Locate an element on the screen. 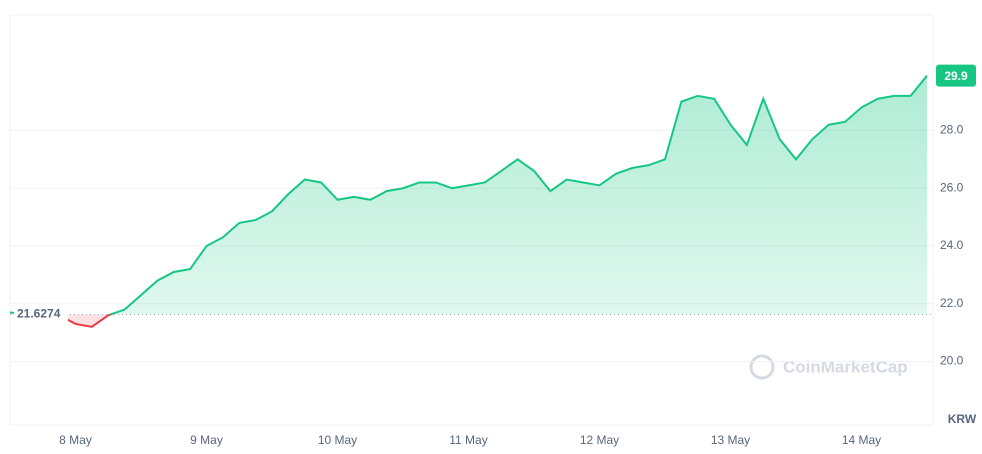 The height and width of the screenshot is (454, 982). watermark-text: CoinMarketCap is located at coordinates (845, 366).